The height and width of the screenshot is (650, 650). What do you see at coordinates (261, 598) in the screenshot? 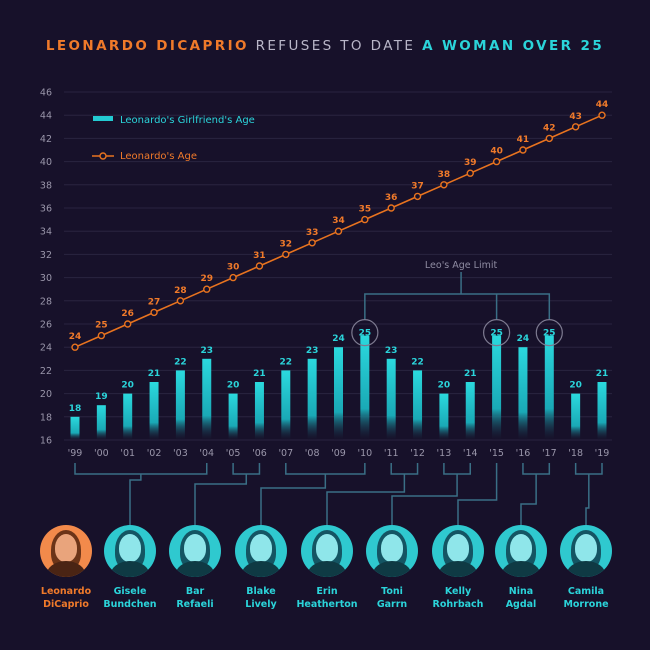
I see `person-name: Blake Lively` at bounding box center [261, 598].